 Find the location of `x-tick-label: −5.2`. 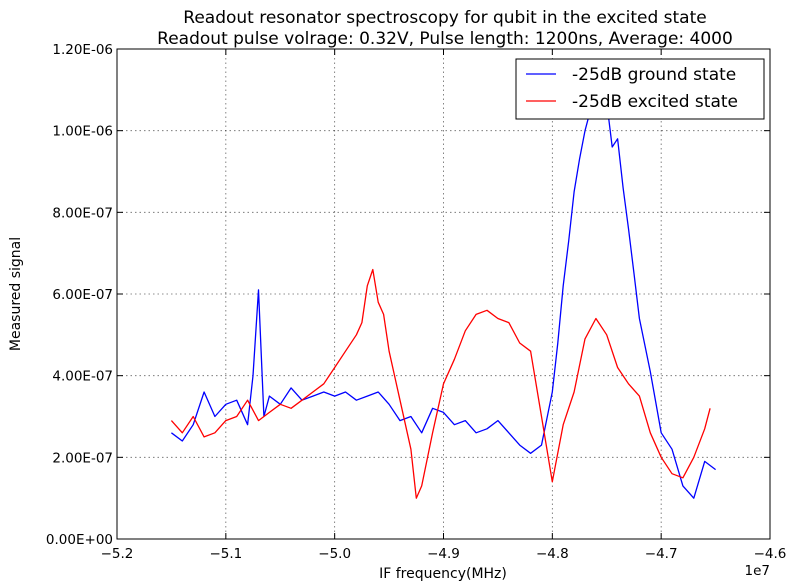

x-tick-label: −5.2 is located at coordinates (117, 554).